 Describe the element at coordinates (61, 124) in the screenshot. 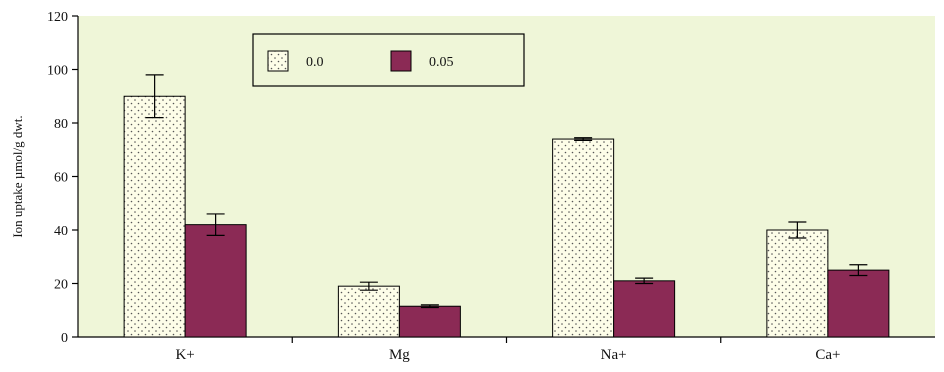

I see `y-tick-label: 80` at that location.